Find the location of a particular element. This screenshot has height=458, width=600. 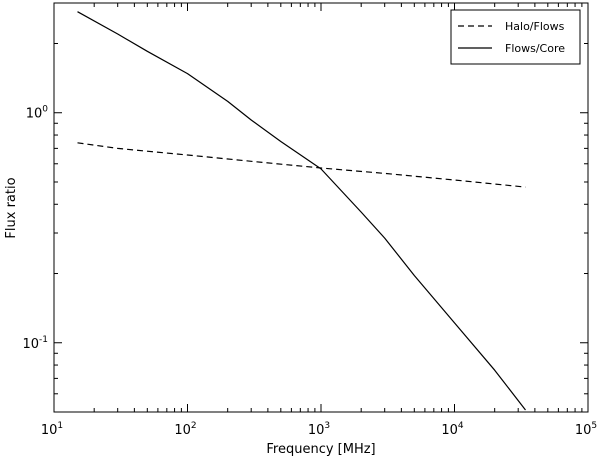

x-tick-exponent: 3 is located at coordinates (327, 426).